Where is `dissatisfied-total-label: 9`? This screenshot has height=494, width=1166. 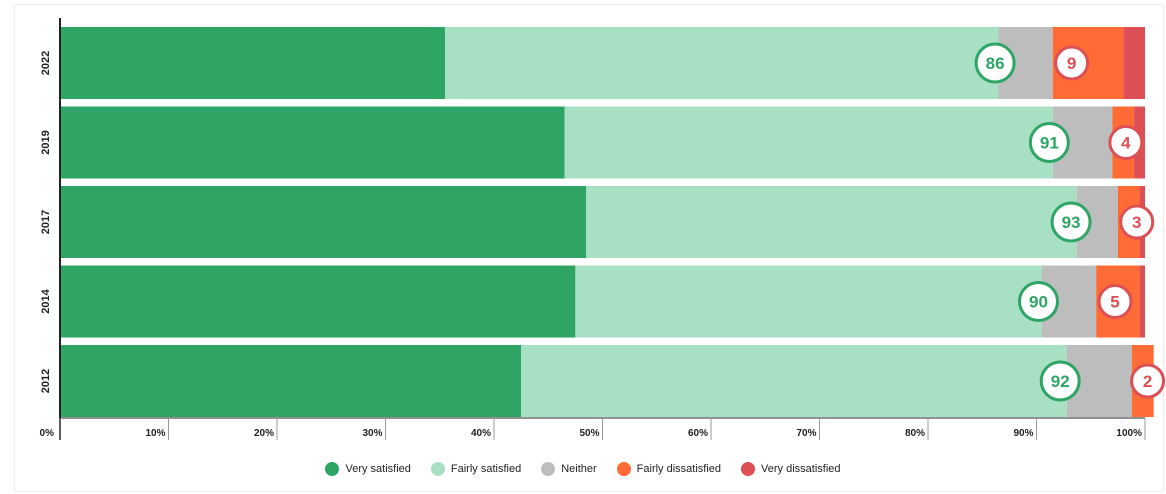
dissatisfied-total-label: 9 is located at coordinates (1071, 63).